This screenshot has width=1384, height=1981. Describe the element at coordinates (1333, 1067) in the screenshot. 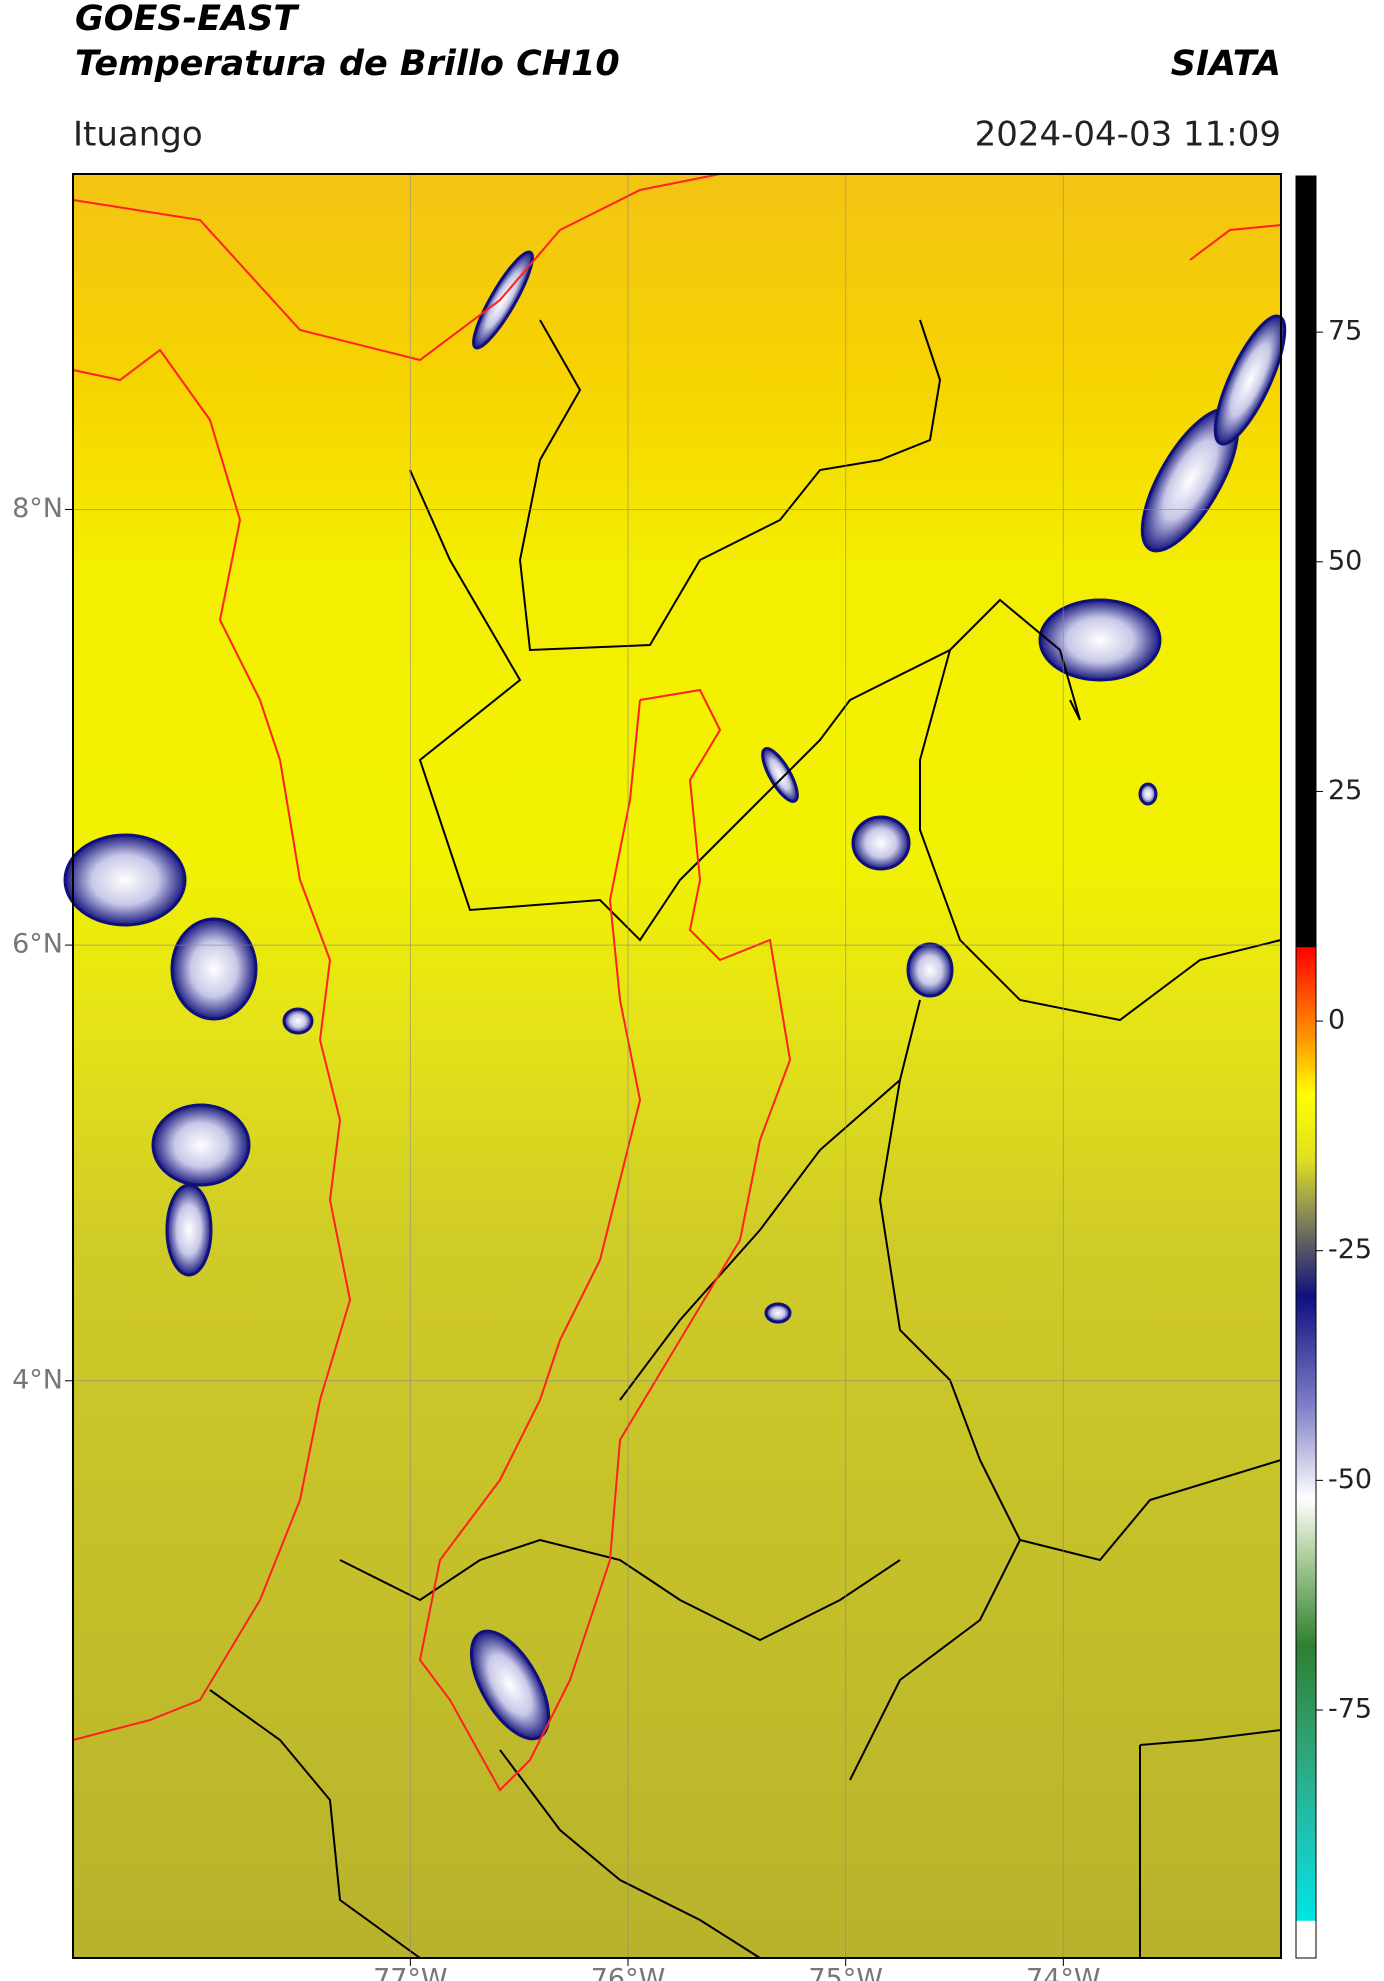

I see `colorbar: -75 -50 -25 0 25 50 75` at that location.